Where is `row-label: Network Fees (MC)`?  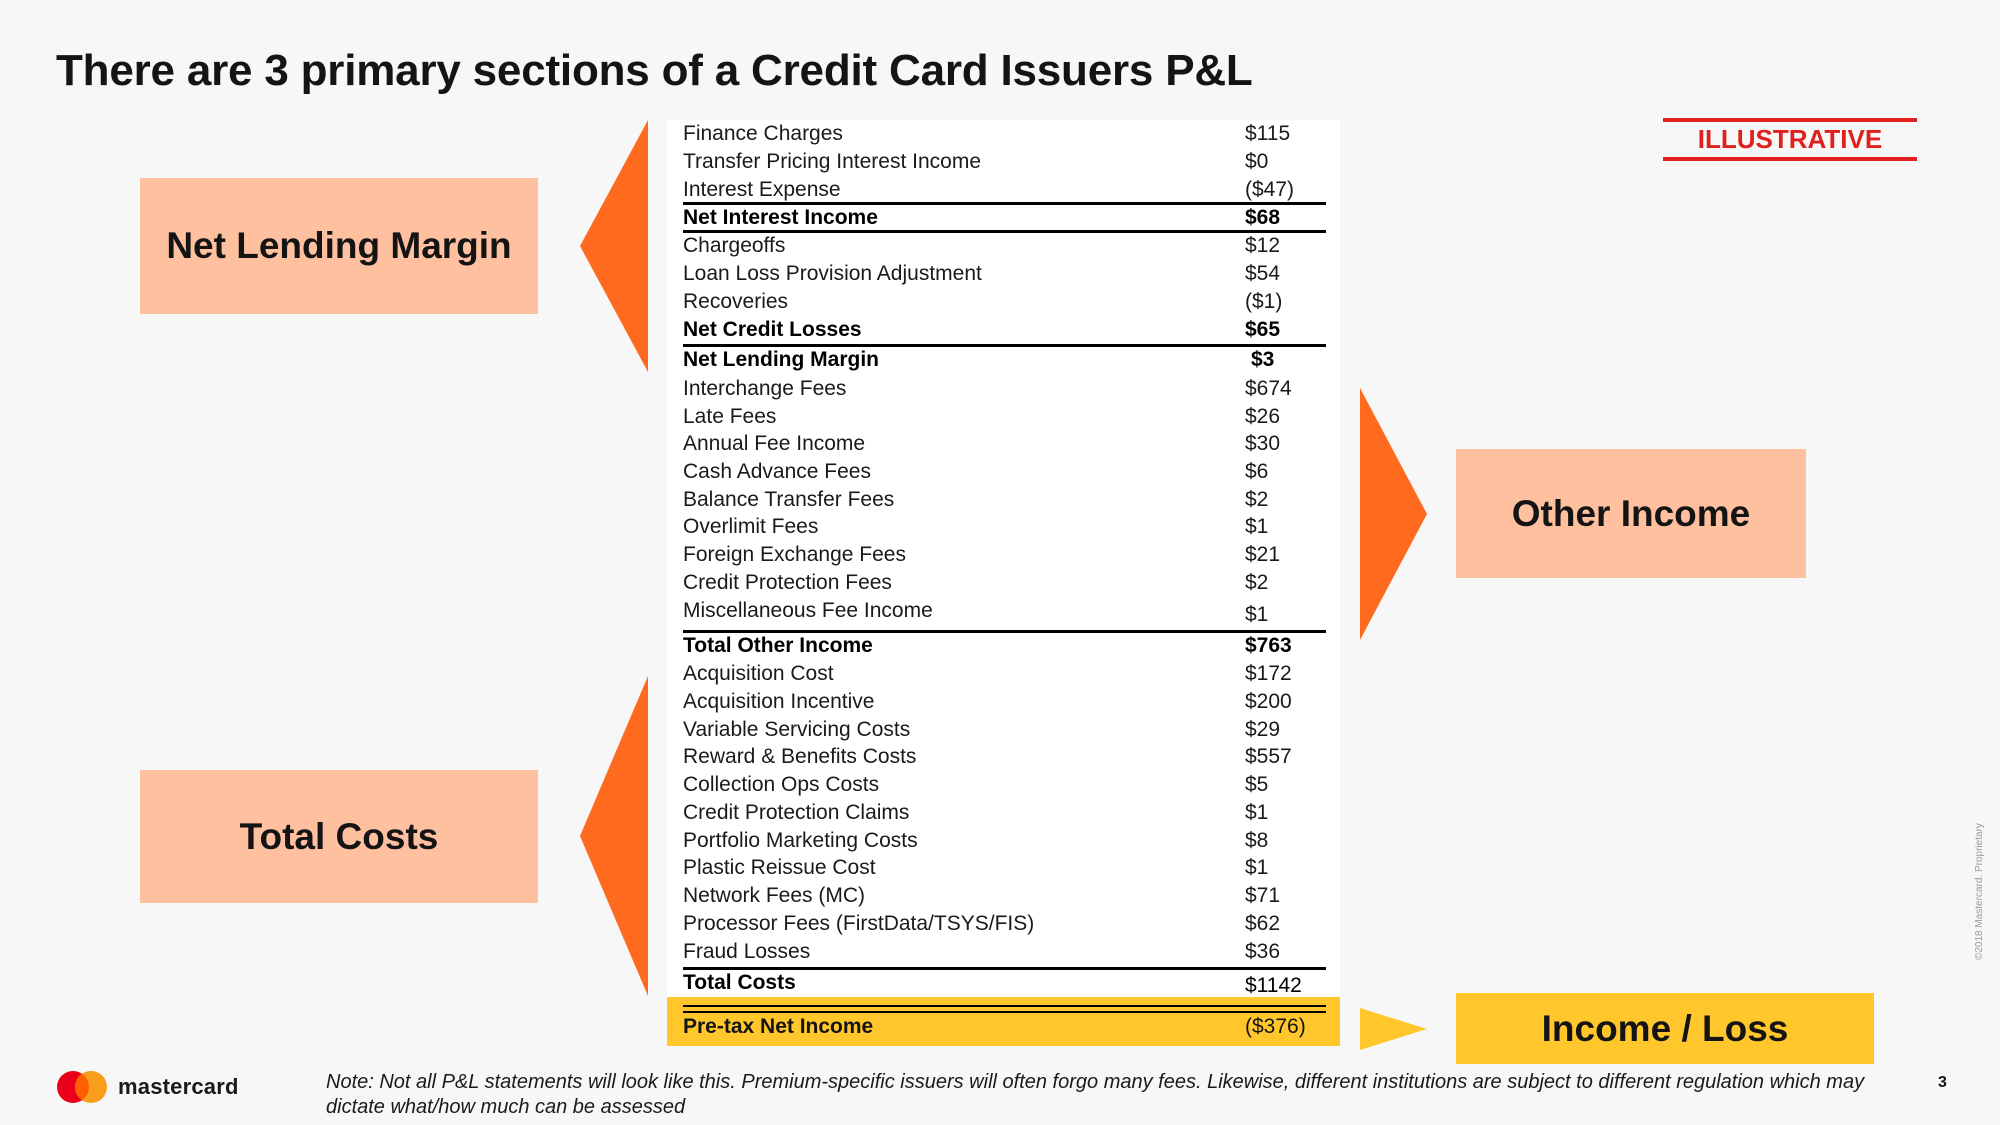
row-label: Network Fees (MC) is located at coordinates (774, 895).